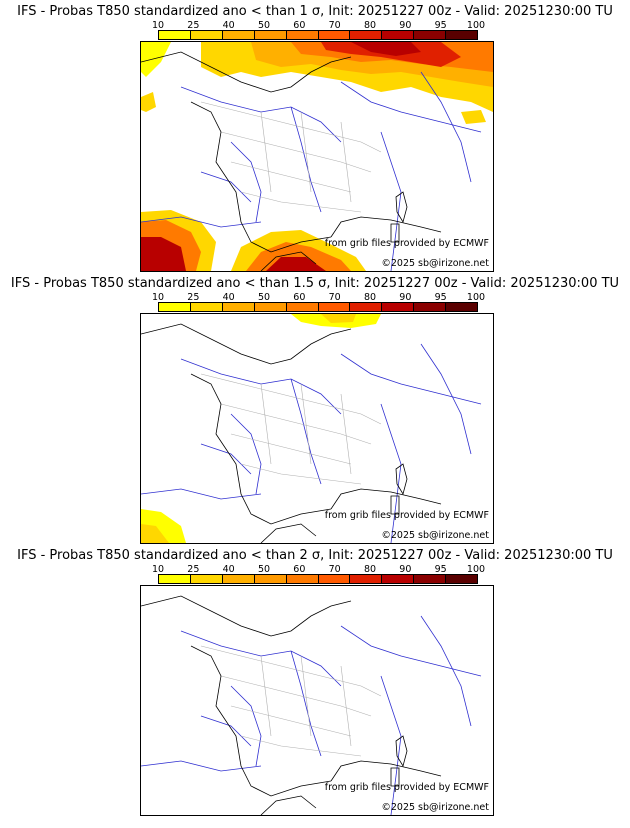  I want to click on probability-shading, so click(261, 428).